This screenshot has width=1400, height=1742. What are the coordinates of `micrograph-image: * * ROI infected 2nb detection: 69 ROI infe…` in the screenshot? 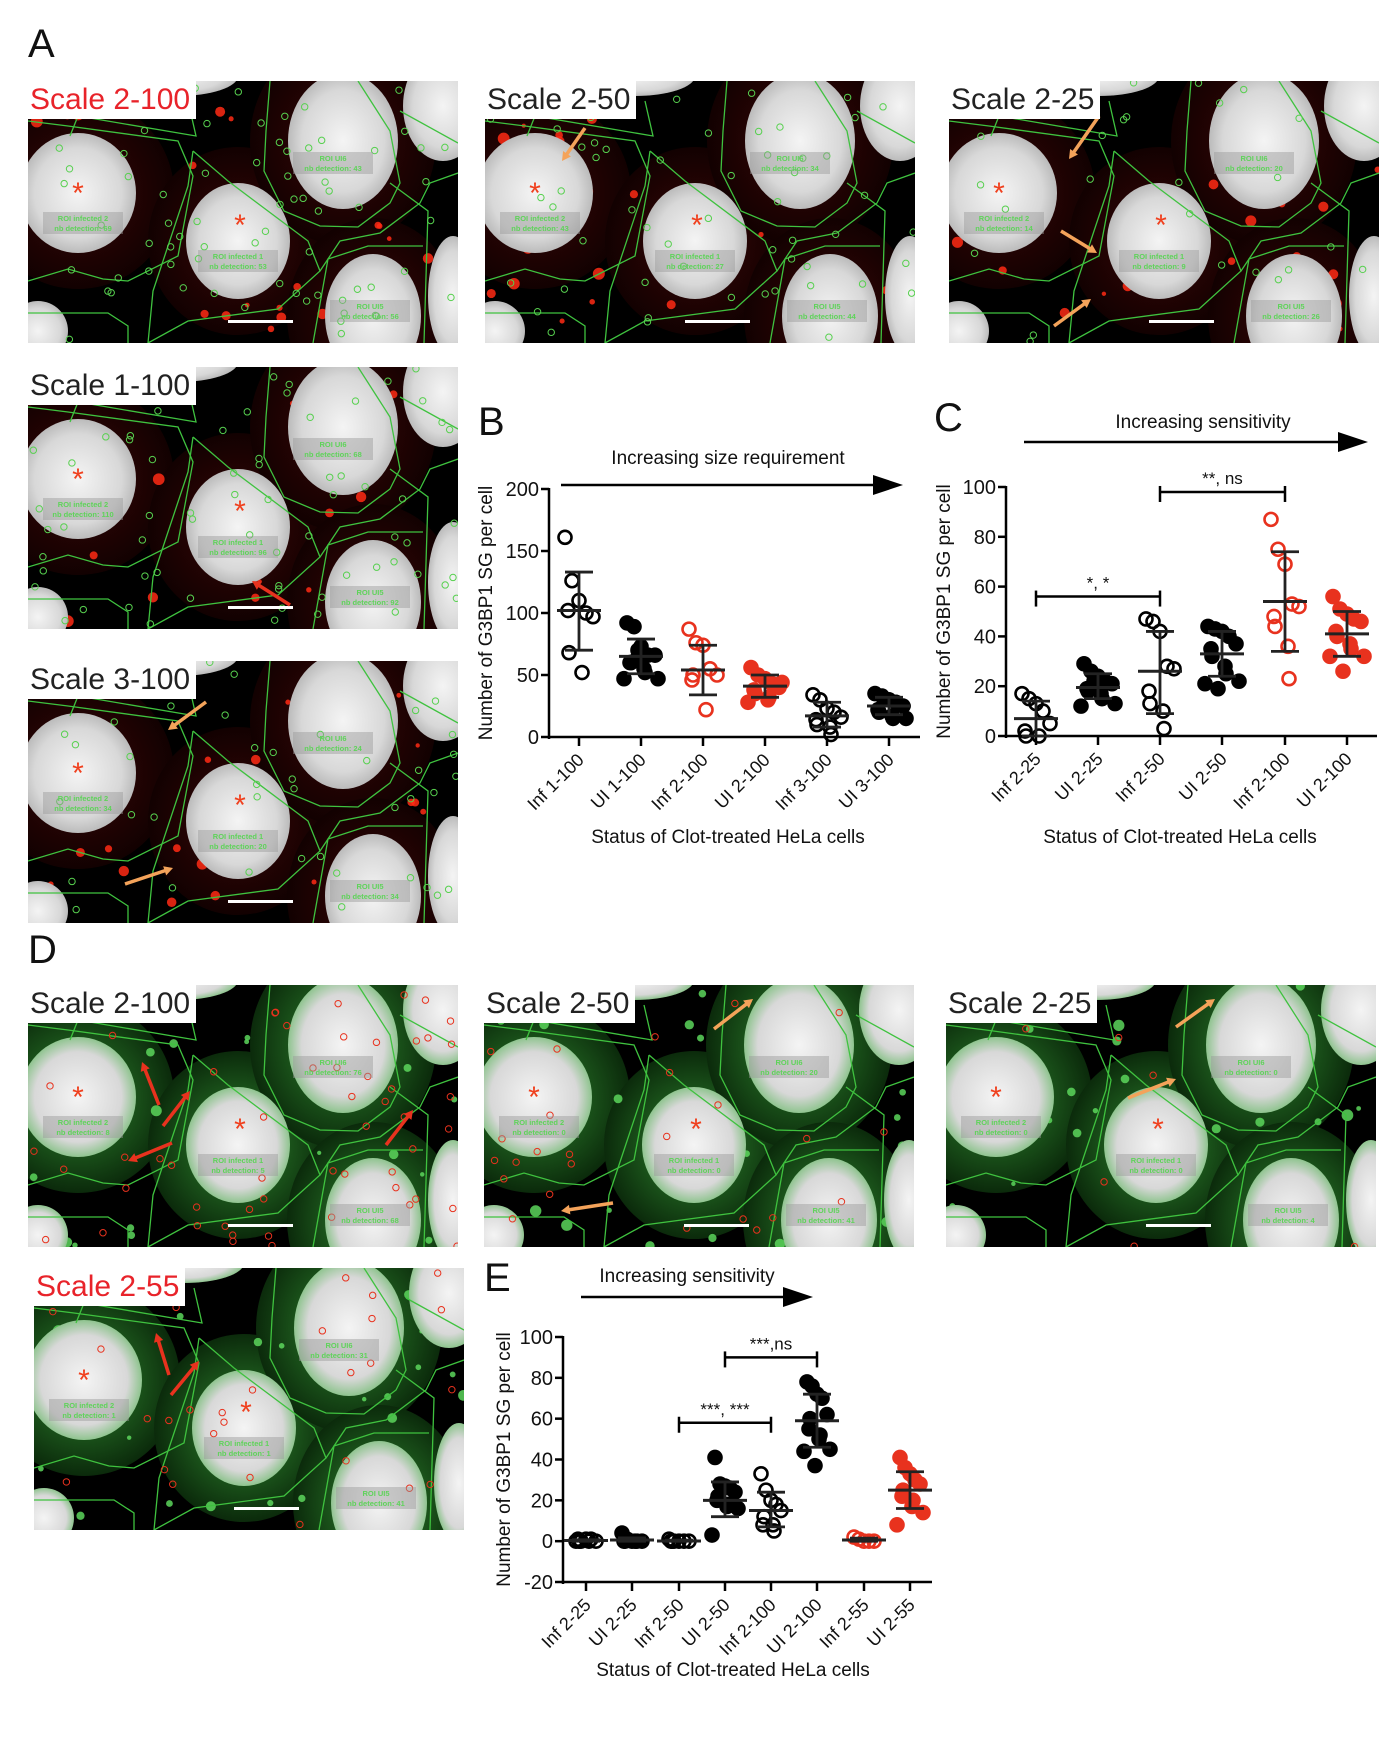 It's located at (243, 212).